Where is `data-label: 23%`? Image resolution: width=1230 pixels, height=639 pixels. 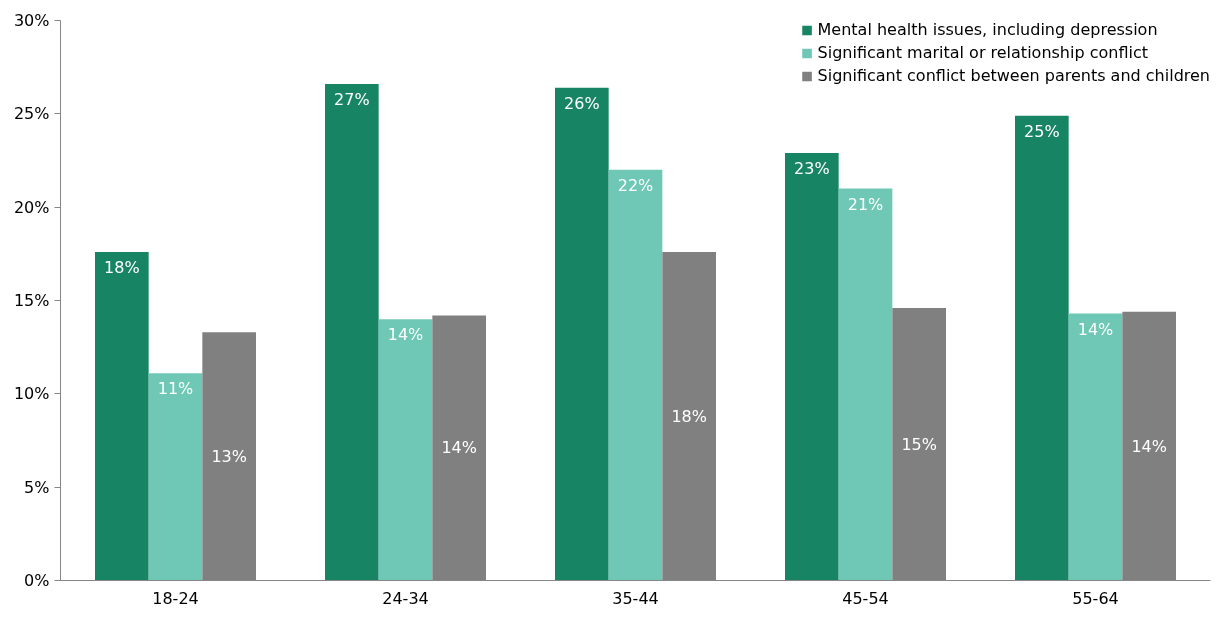
data-label: 23% is located at coordinates (812, 169).